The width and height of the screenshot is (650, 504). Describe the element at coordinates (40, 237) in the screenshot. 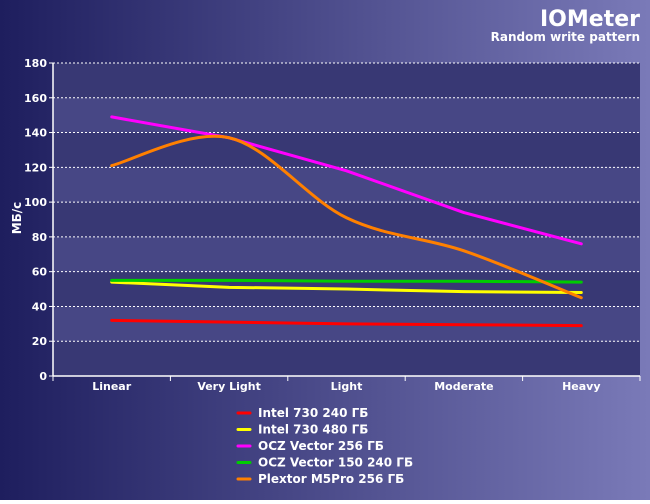

I see `y-tick-label: 80` at that location.